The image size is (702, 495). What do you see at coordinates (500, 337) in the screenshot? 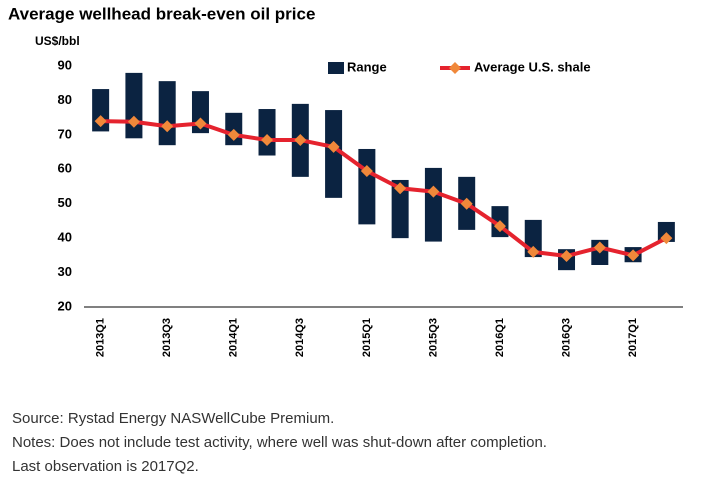
I see `x-tick-label: 2016Q1` at bounding box center [500, 337].